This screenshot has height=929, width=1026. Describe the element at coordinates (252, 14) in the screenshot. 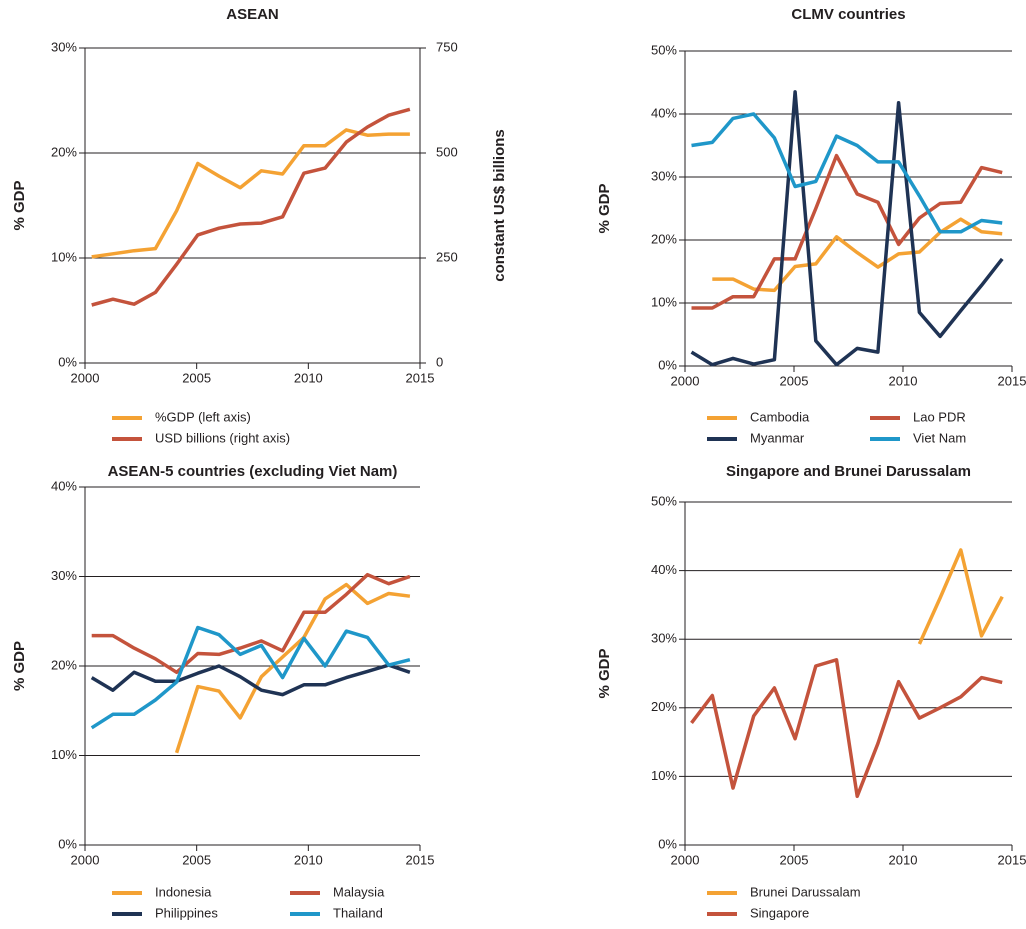

I see `chart-title: ASEAN` at that location.